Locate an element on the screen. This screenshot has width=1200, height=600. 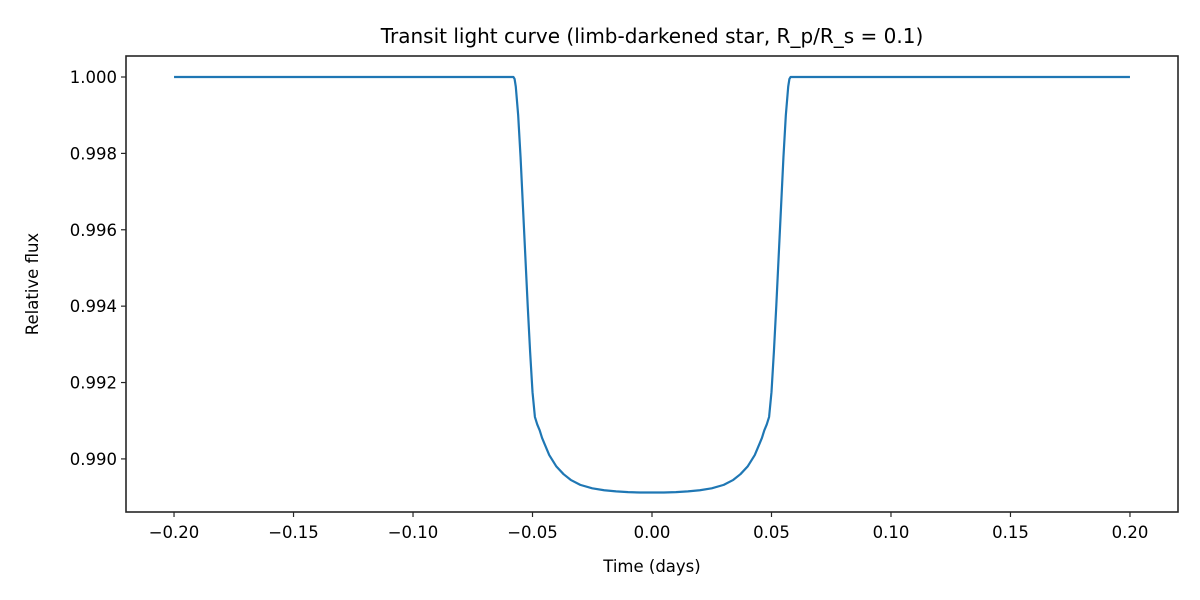
y-axis-label: Relative flux is located at coordinates (32, 284).